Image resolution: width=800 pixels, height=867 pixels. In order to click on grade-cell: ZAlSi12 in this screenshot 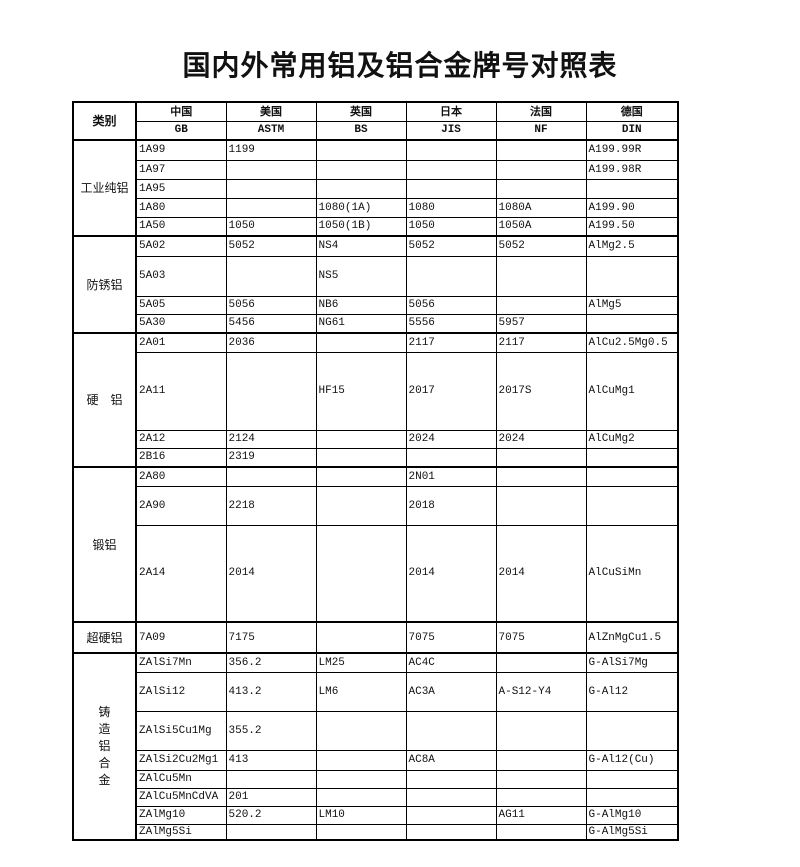, I will do `click(181, 691)`.